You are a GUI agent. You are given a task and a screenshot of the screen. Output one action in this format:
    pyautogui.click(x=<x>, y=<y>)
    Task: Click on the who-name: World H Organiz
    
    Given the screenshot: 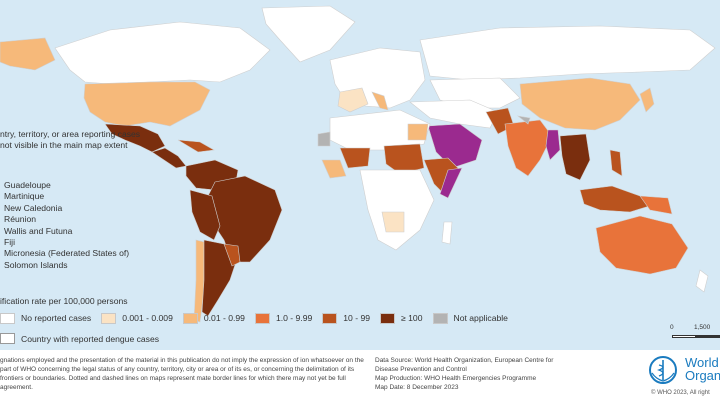 What is the action you would take?
    pyautogui.click(x=702, y=369)
    